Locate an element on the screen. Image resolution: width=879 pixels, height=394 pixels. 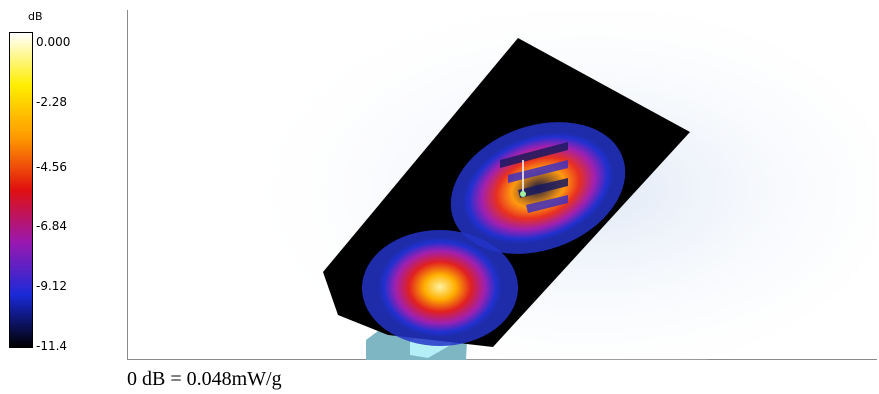
reference-value: 0 dB = 0.048mW/g is located at coordinates (204, 379).